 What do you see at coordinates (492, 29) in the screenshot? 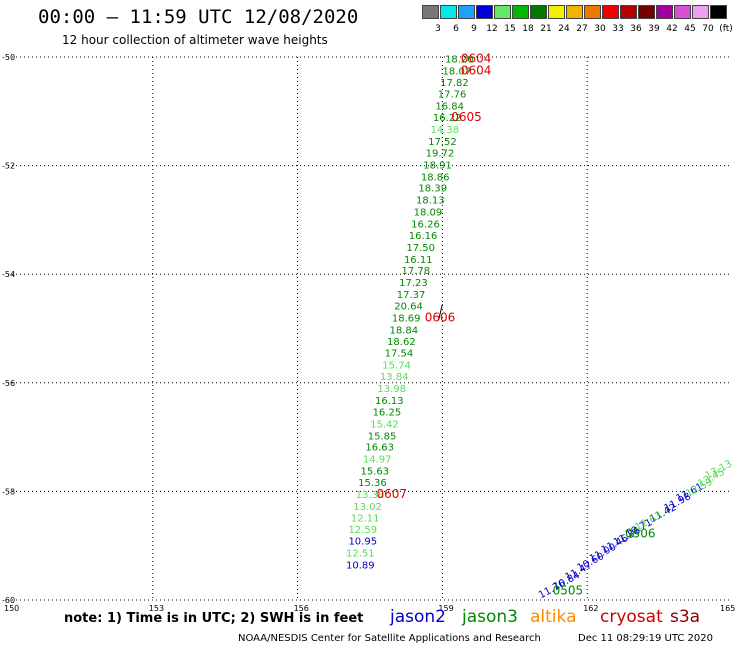
I see `legend-label: 12` at bounding box center [492, 29].